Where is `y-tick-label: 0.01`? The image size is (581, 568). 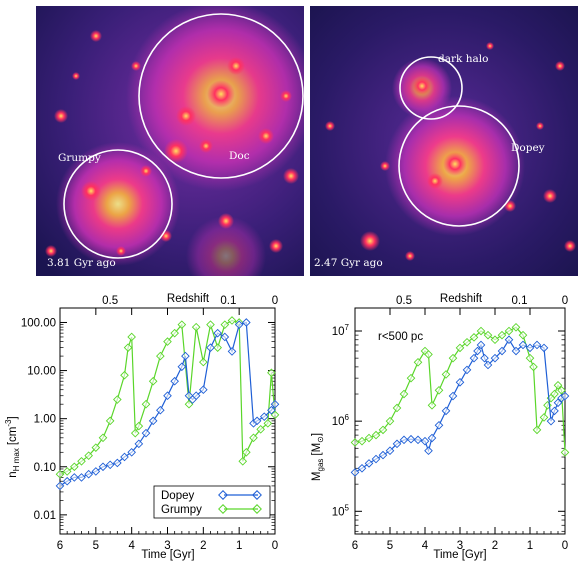
y-tick-label: 0.01 is located at coordinates (45, 516).